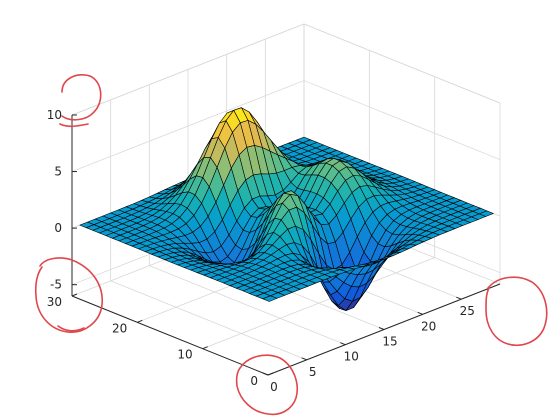 The image size is (560, 420). I want to click on x-tick-label-5: 5, so click(313, 372).